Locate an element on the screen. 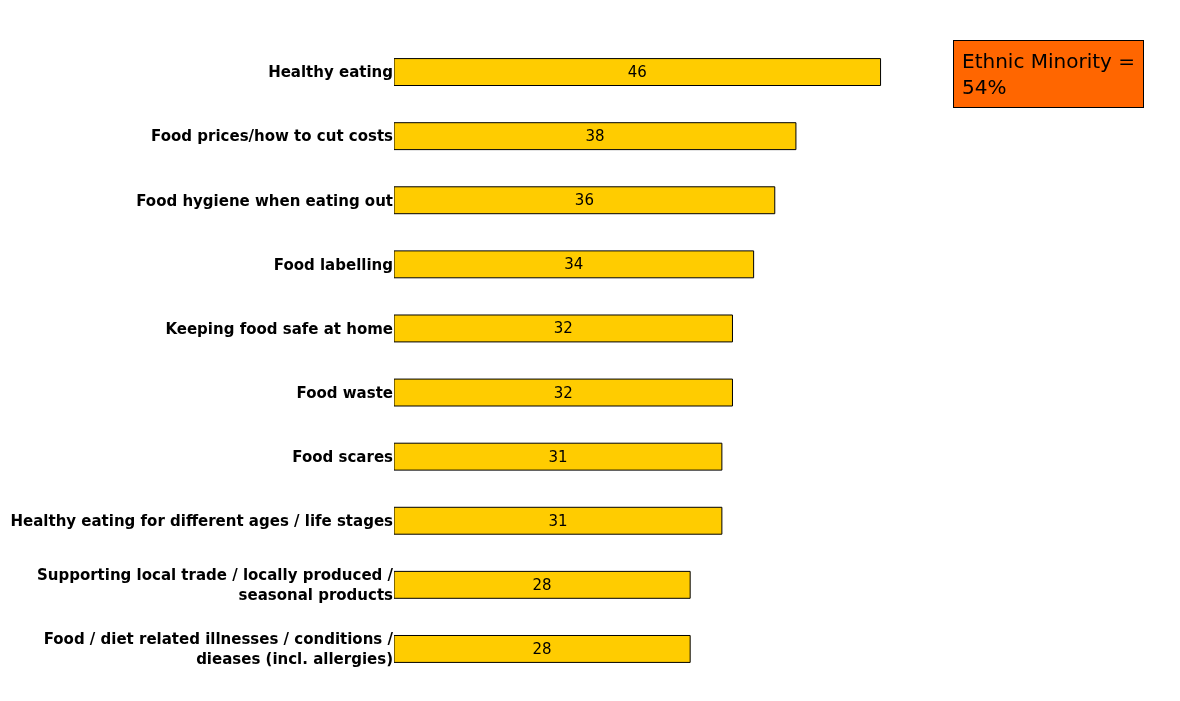 This screenshot has height=701, width=1180. y-tick-label: Healthy eating for different ages / life stages is located at coordinates (202, 521).